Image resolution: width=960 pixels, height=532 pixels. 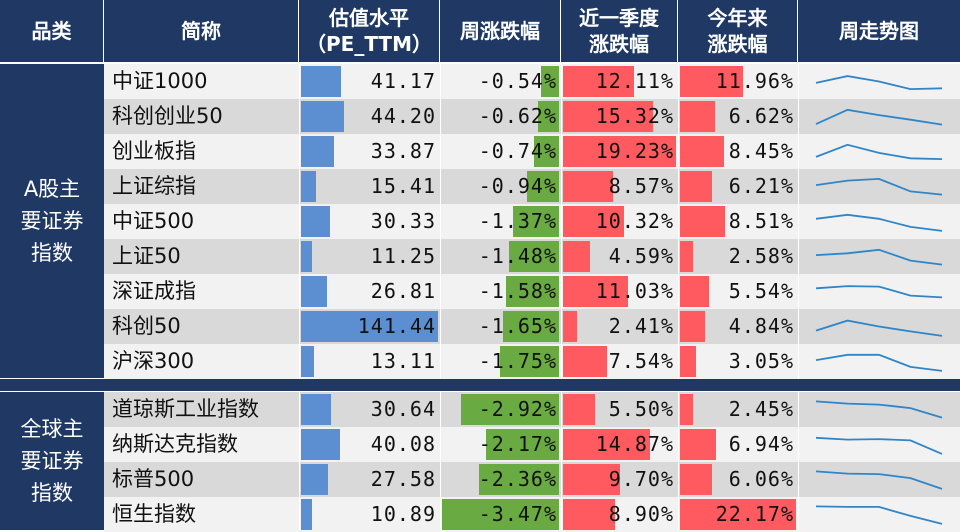 I want to click on ytd-change-value: 6.06%, so click(x=761, y=479).